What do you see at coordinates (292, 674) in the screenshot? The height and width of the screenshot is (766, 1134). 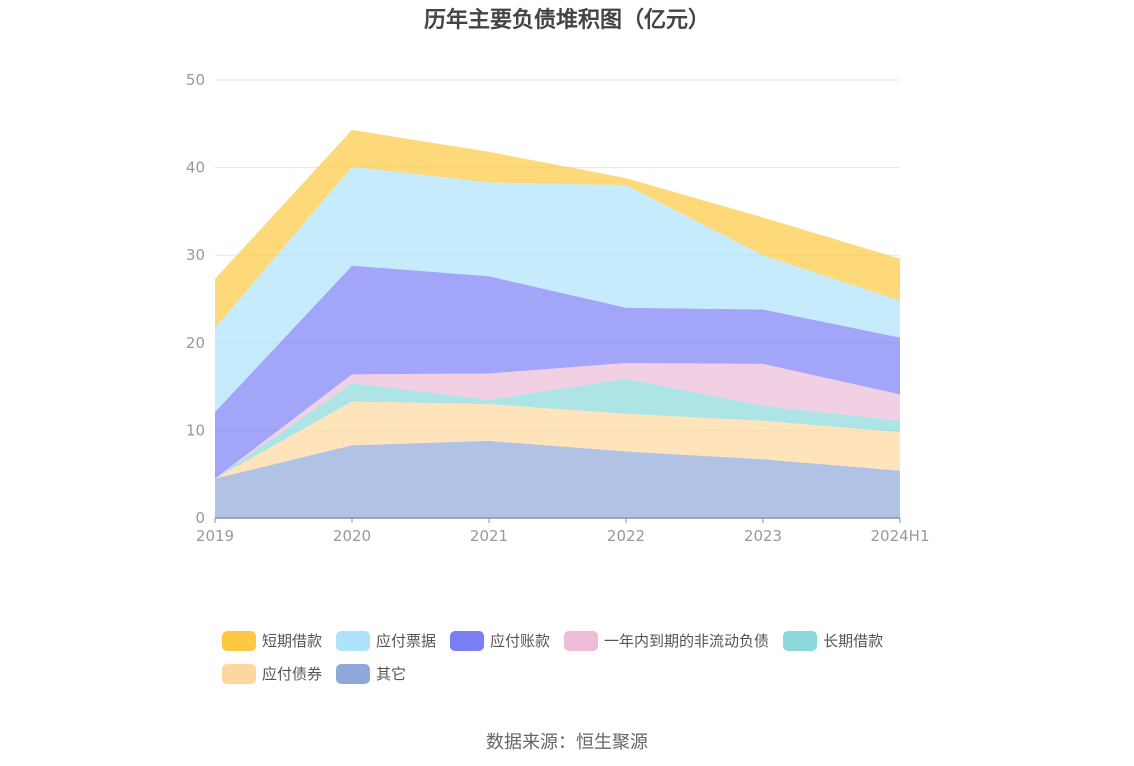 I see `legend-label: 应付债券` at bounding box center [292, 674].